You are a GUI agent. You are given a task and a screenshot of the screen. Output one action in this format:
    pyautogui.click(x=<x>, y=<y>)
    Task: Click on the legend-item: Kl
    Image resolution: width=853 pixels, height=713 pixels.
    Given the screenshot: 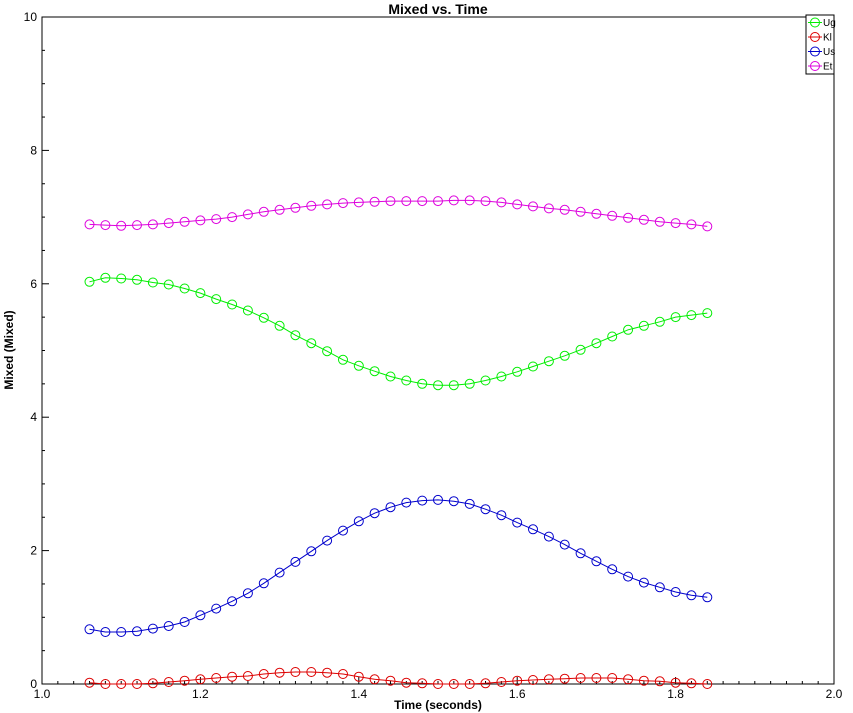 What is the action you would take?
    pyautogui.click(x=820, y=38)
    